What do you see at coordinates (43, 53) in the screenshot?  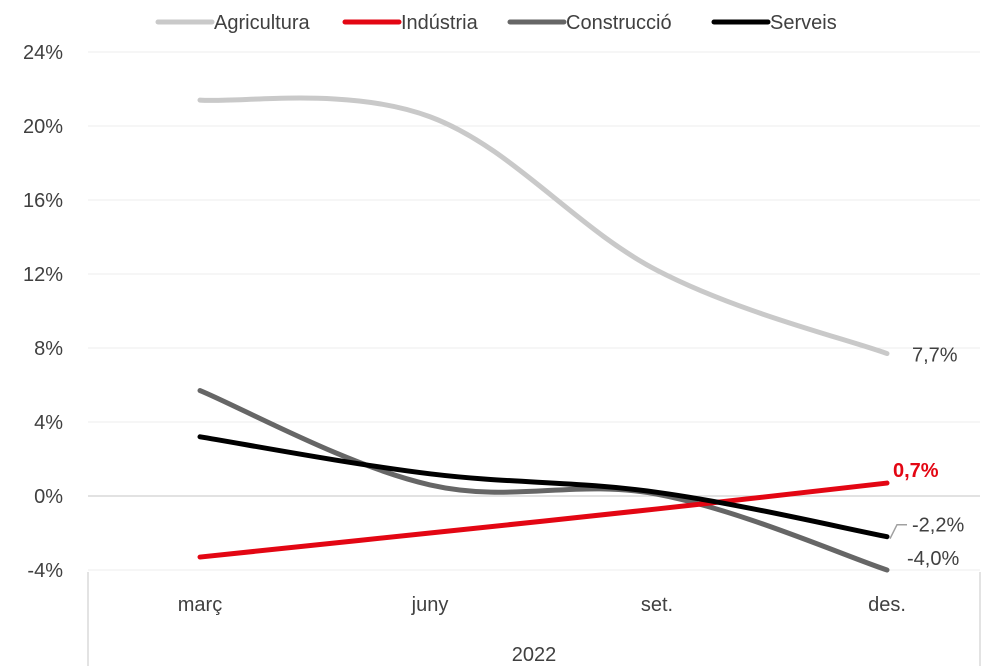 I see `y-tick-label: 24%` at bounding box center [43, 53].